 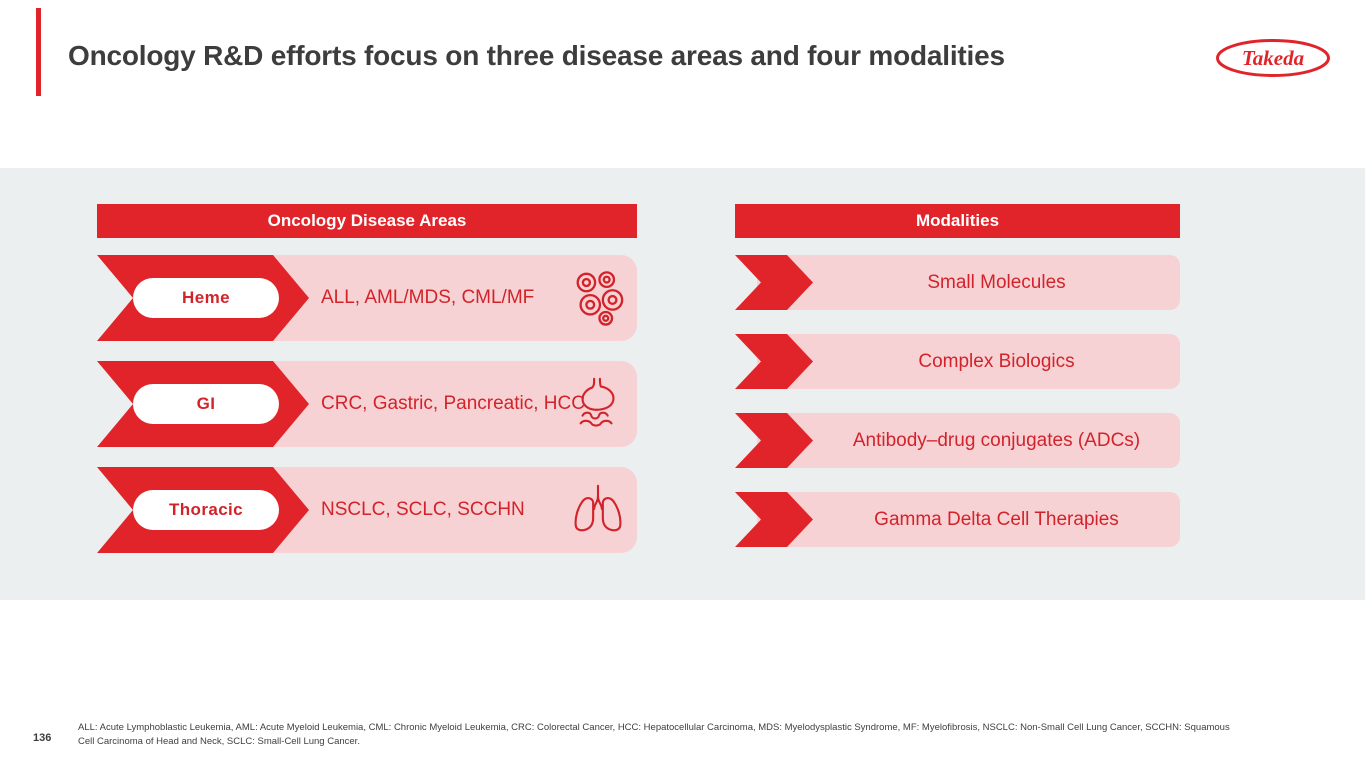 What do you see at coordinates (206, 298) in the screenshot?
I see `disease-area-label-pill: Heme` at bounding box center [206, 298].